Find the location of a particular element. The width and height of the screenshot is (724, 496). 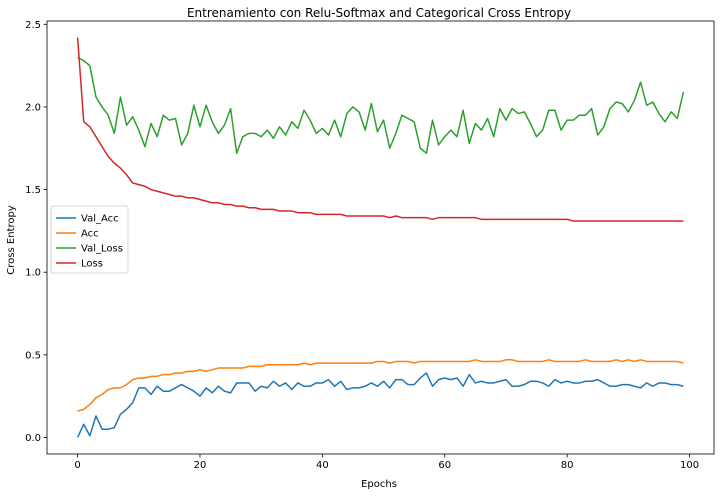

y-tick-label: 1.5 is located at coordinates (33, 190).